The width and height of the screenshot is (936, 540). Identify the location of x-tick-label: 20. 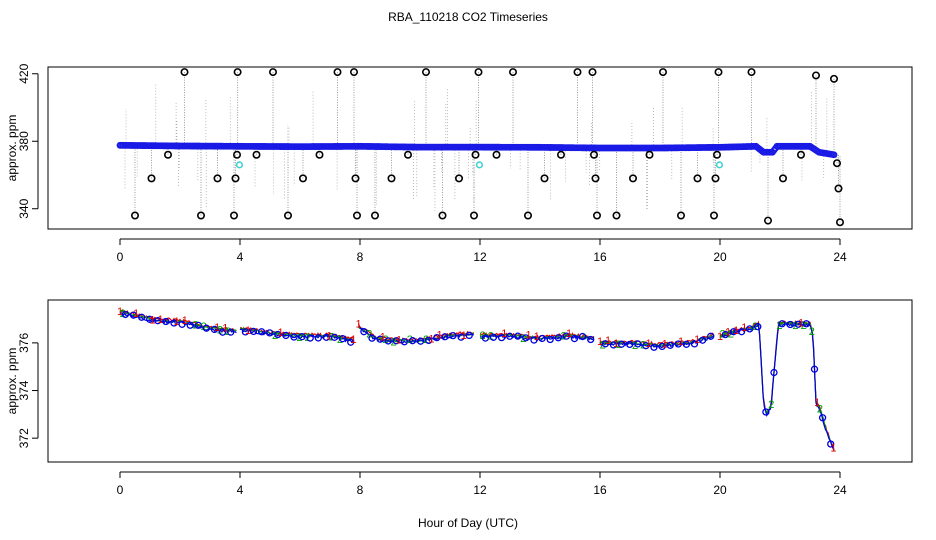
(720, 257).